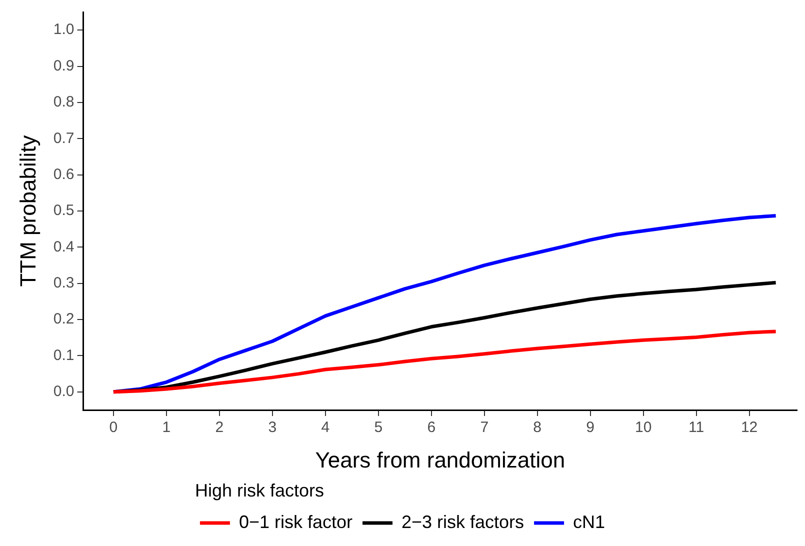  What do you see at coordinates (259, 490) in the screenshot?
I see `legend-title: High risk factors` at bounding box center [259, 490].